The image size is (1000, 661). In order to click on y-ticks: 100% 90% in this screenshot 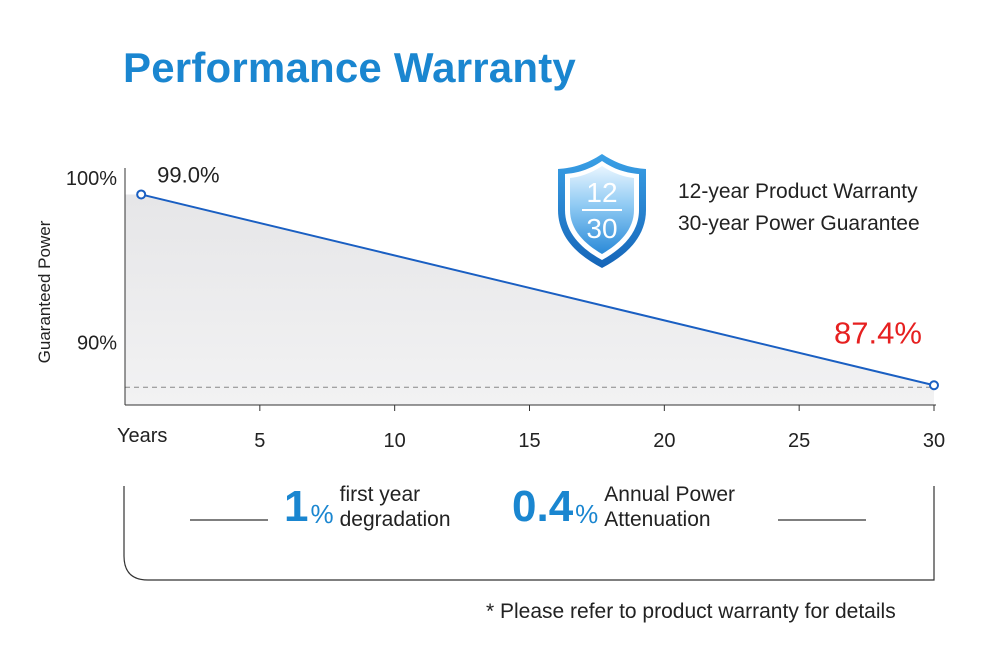, I will do `click(91, 261)`.